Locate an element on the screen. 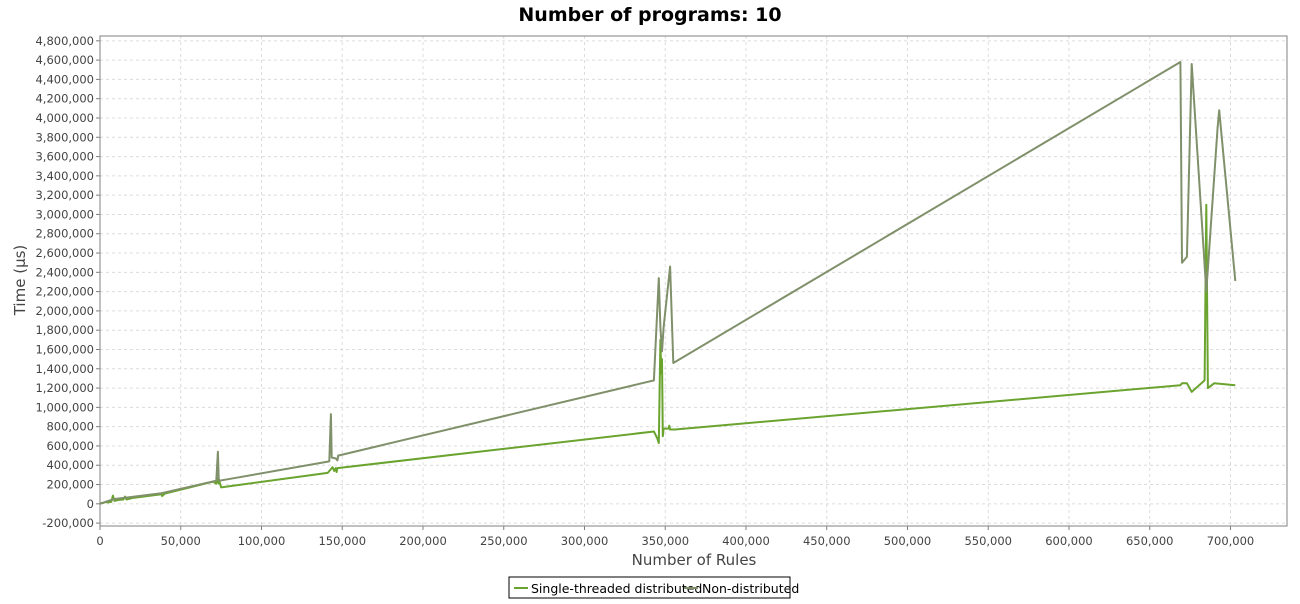  x-tick-label: 450,000 is located at coordinates (827, 541).